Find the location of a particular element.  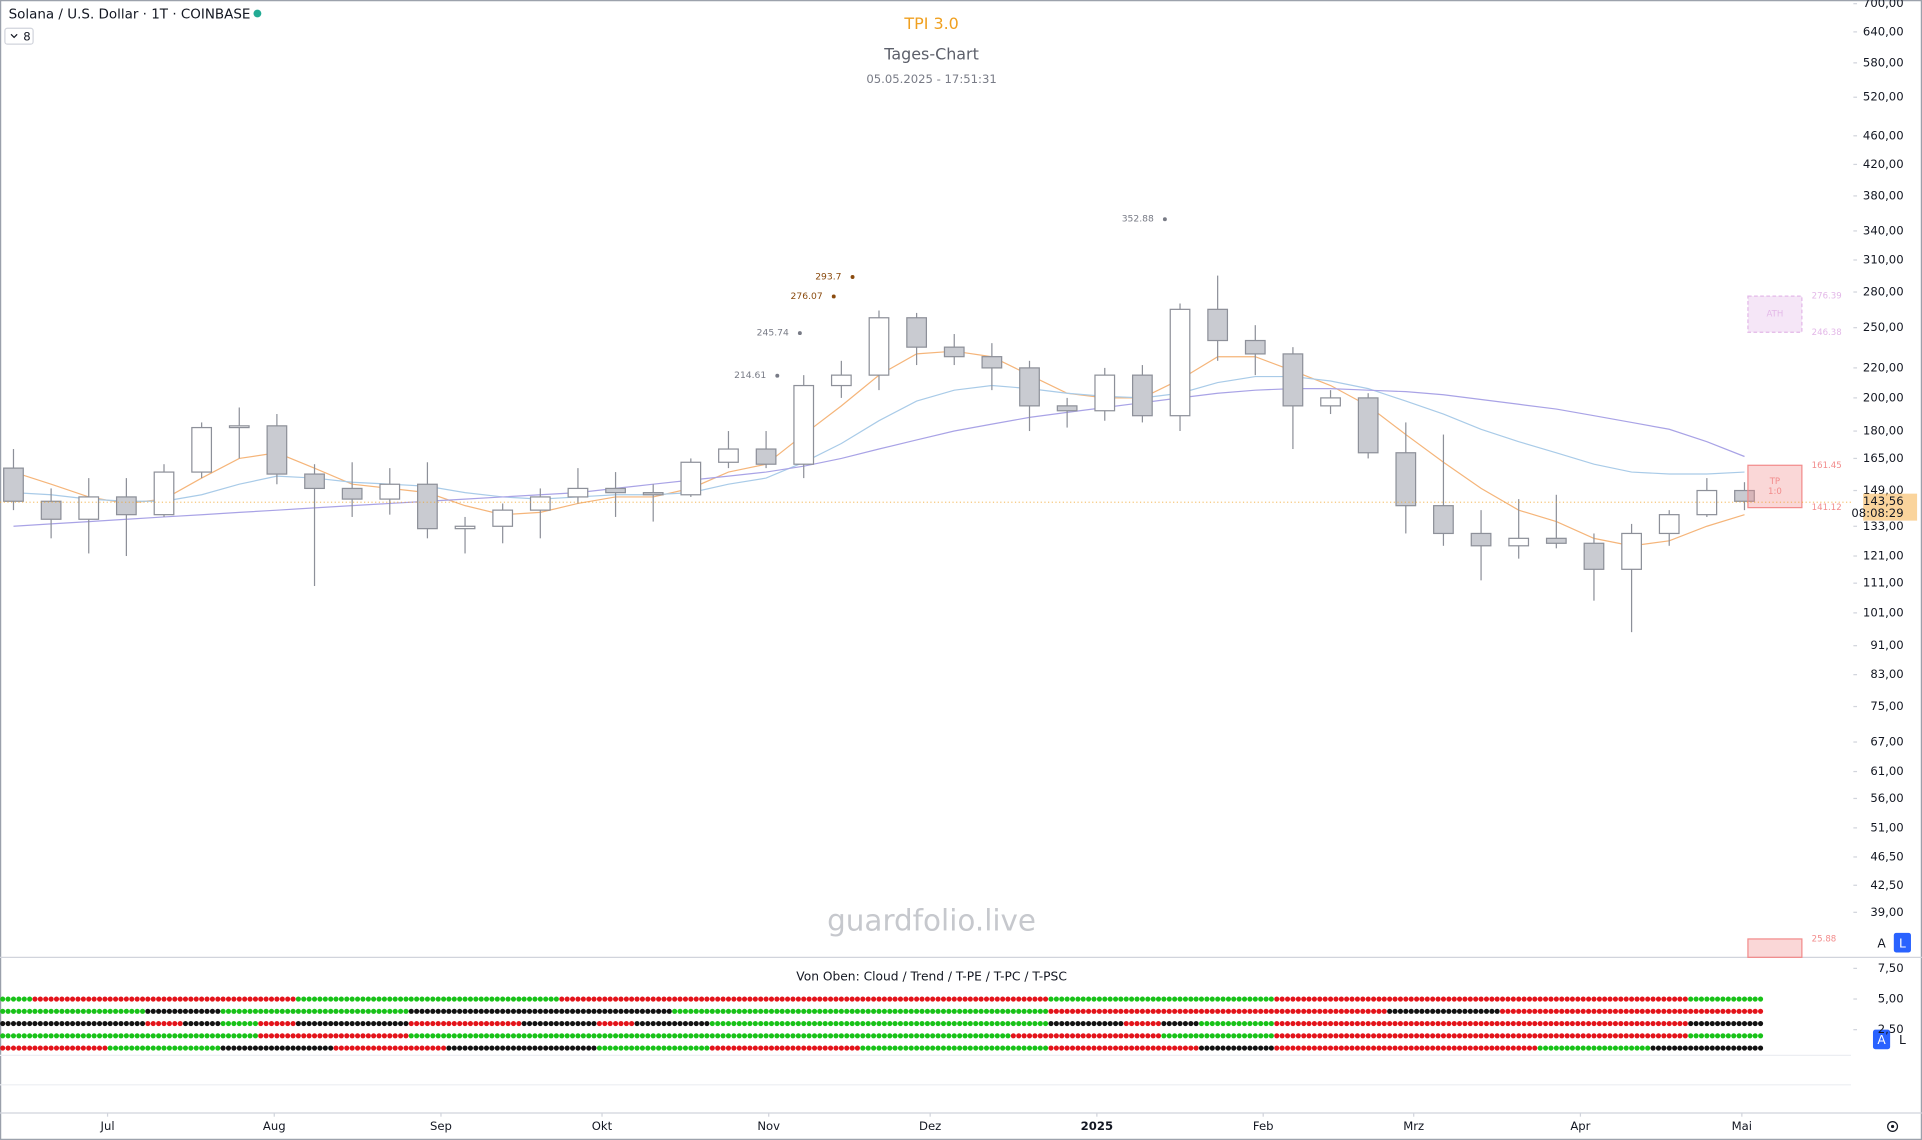

x-tick-label: Mrz is located at coordinates (1413, 1126).